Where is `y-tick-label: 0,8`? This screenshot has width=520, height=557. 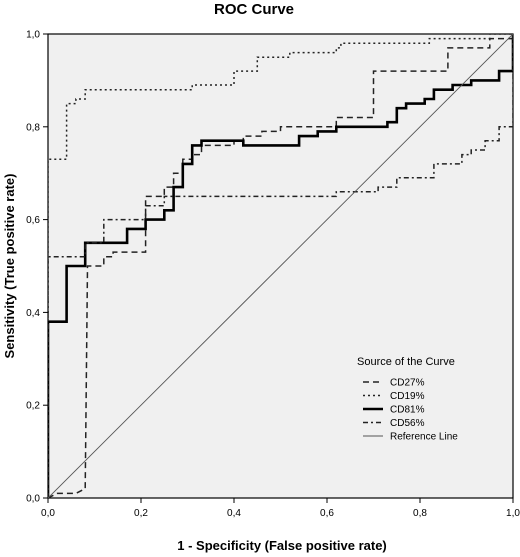 y-tick-label: 0,8 is located at coordinates (33, 127).